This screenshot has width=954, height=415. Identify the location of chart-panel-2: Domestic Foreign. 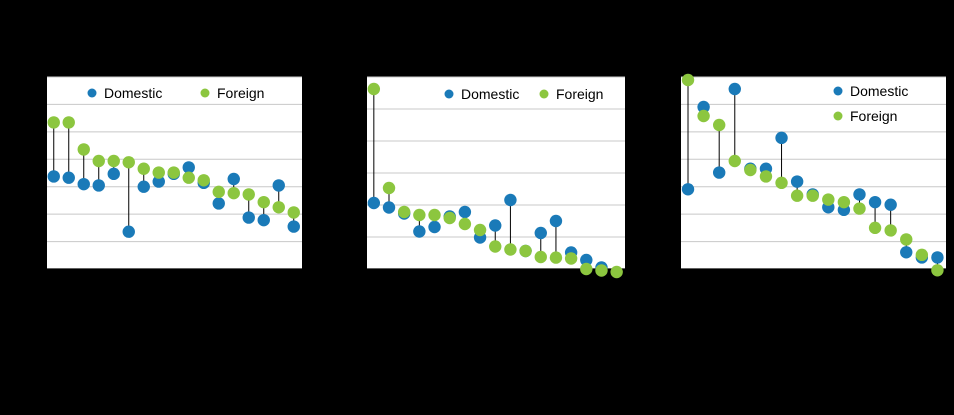
(496, 177).